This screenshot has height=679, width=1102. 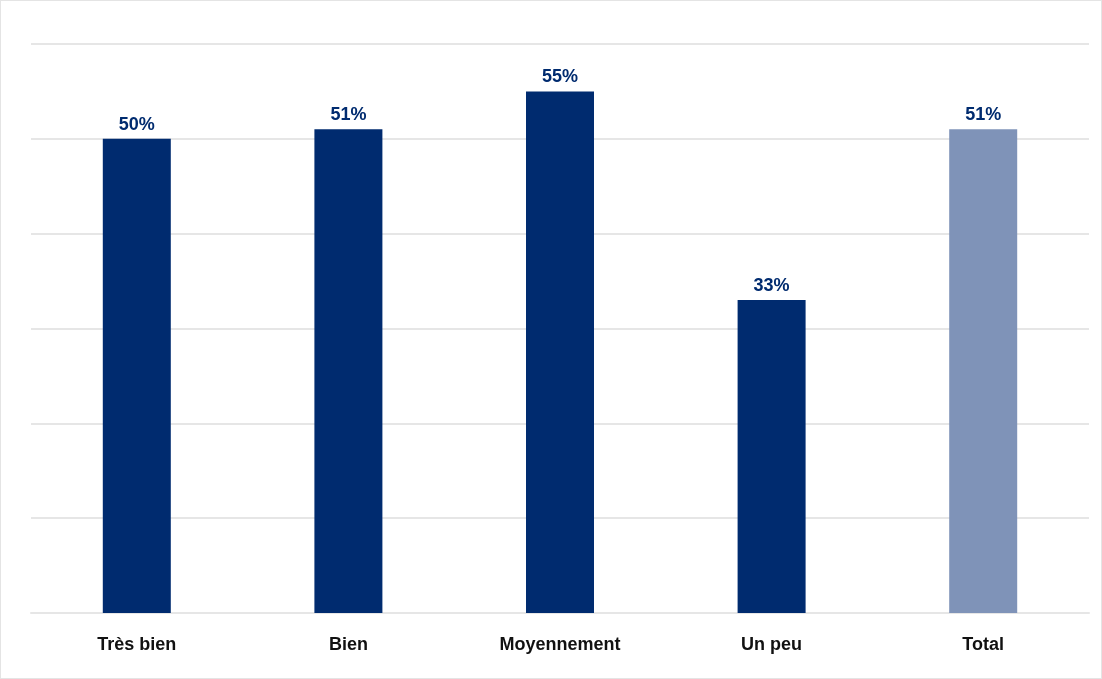 What do you see at coordinates (560, 644) in the screenshot?
I see `x-tick-label: Moyennement` at bounding box center [560, 644].